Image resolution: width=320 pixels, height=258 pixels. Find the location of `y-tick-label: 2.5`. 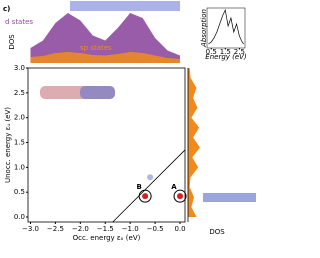

y-tick-label: 2.5 is located at coordinates (19, 93).